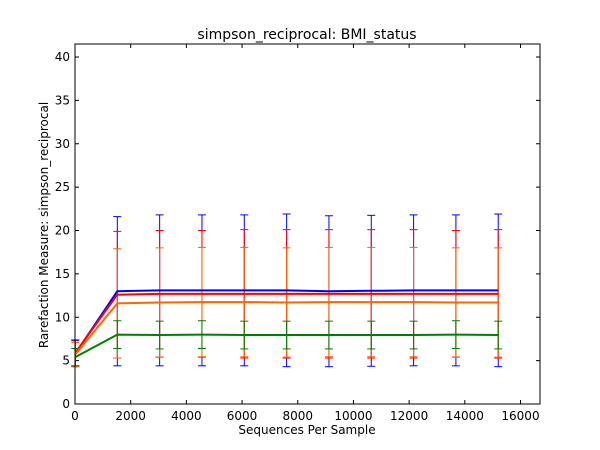 The image size is (600, 450). Describe the element at coordinates (520, 416) in the screenshot. I see `x-tick-label: 16000` at that location.